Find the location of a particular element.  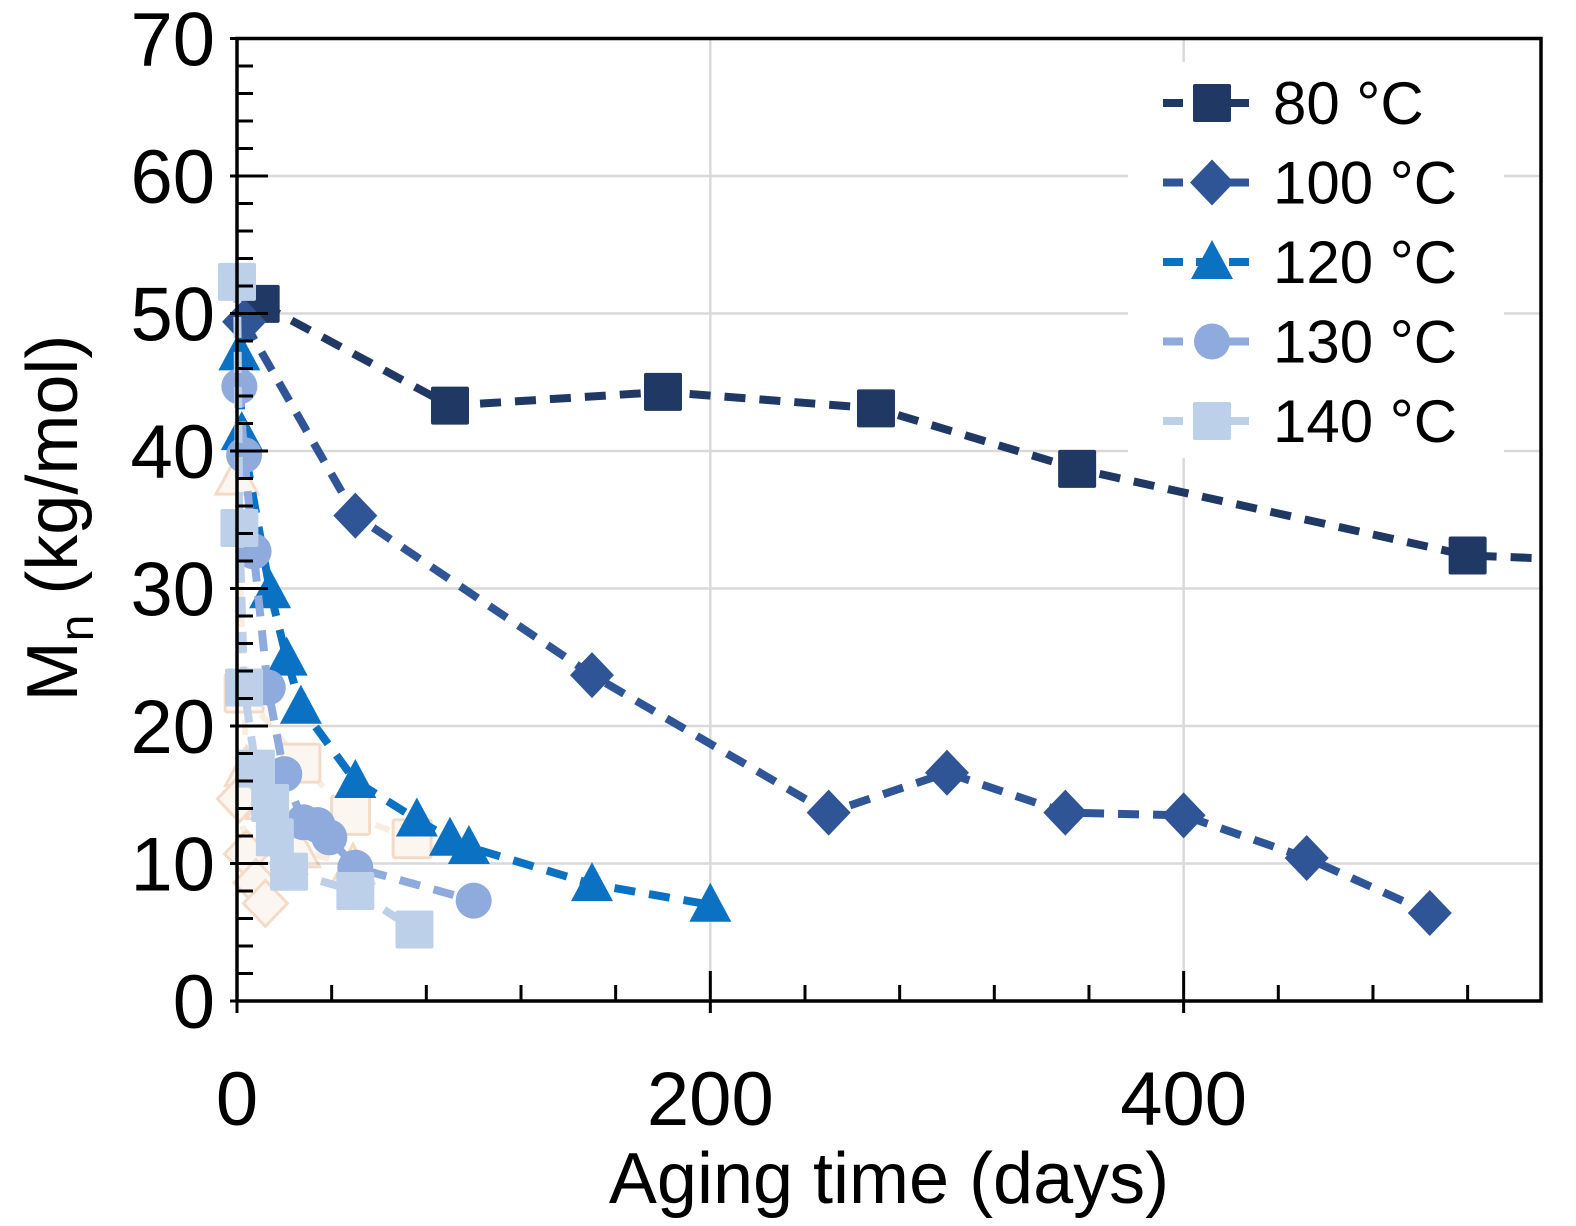

legend-item-80c: 80 °C is located at coordinates (1293, 103).